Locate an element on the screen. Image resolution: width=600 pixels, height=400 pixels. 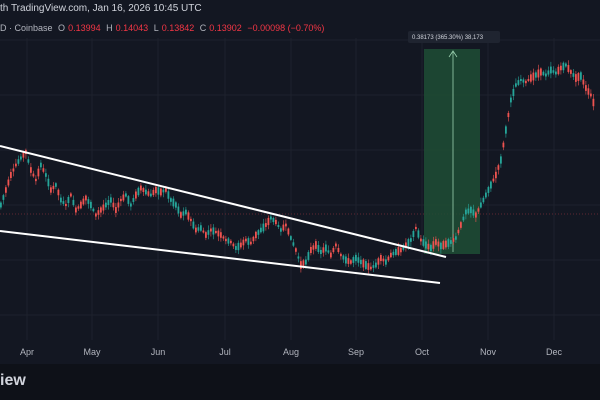
open-label: O is located at coordinates (62, 28).